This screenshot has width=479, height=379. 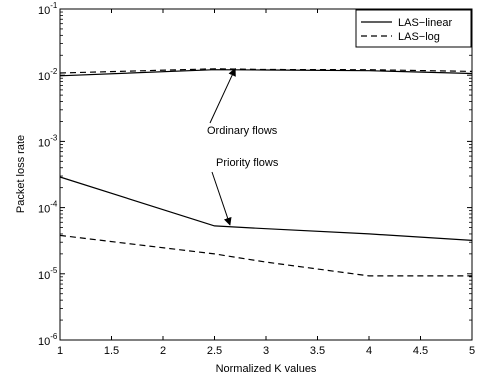 I want to click on series-line-las-linear-priority-flows, so click(x=266, y=208).